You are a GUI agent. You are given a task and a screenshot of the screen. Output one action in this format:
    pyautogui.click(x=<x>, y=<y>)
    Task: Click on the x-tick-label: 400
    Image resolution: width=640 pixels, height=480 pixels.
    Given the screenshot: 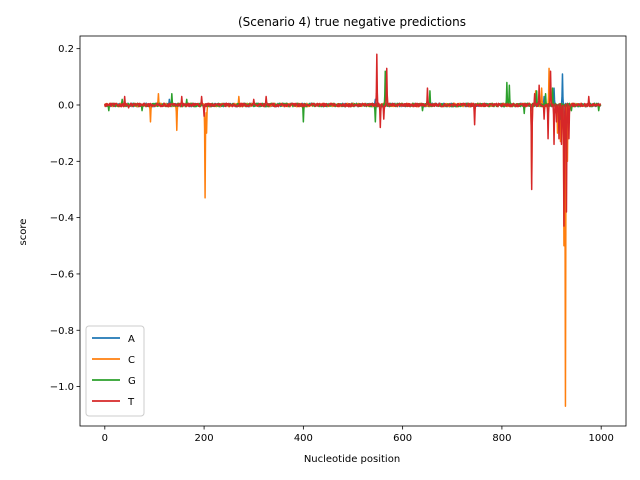 What is the action you would take?
    pyautogui.click(x=303, y=438)
    